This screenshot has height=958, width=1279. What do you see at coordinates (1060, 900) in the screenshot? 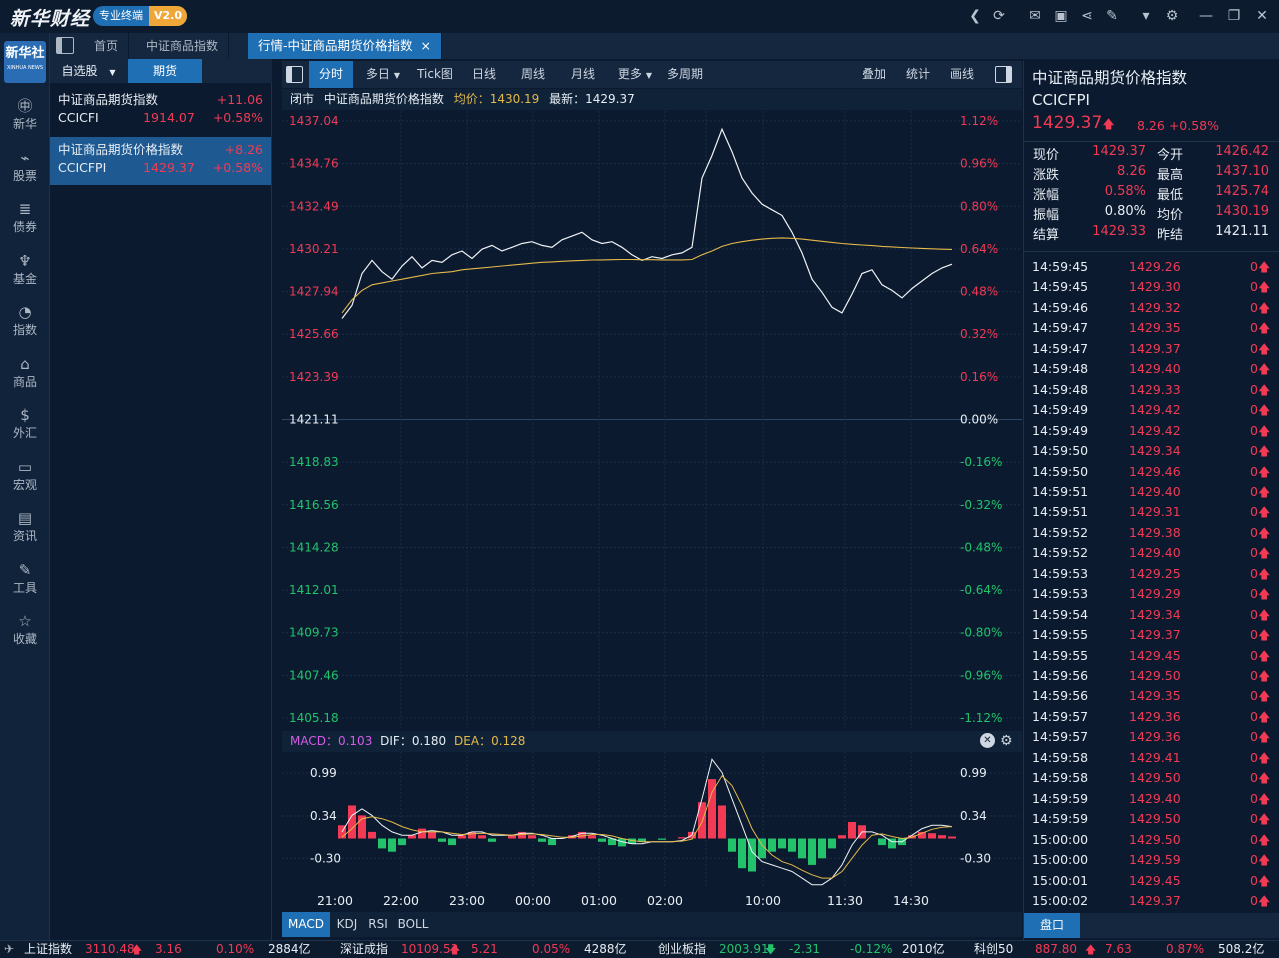
I see `tick-time: 15:00:02` at bounding box center [1060, 900].